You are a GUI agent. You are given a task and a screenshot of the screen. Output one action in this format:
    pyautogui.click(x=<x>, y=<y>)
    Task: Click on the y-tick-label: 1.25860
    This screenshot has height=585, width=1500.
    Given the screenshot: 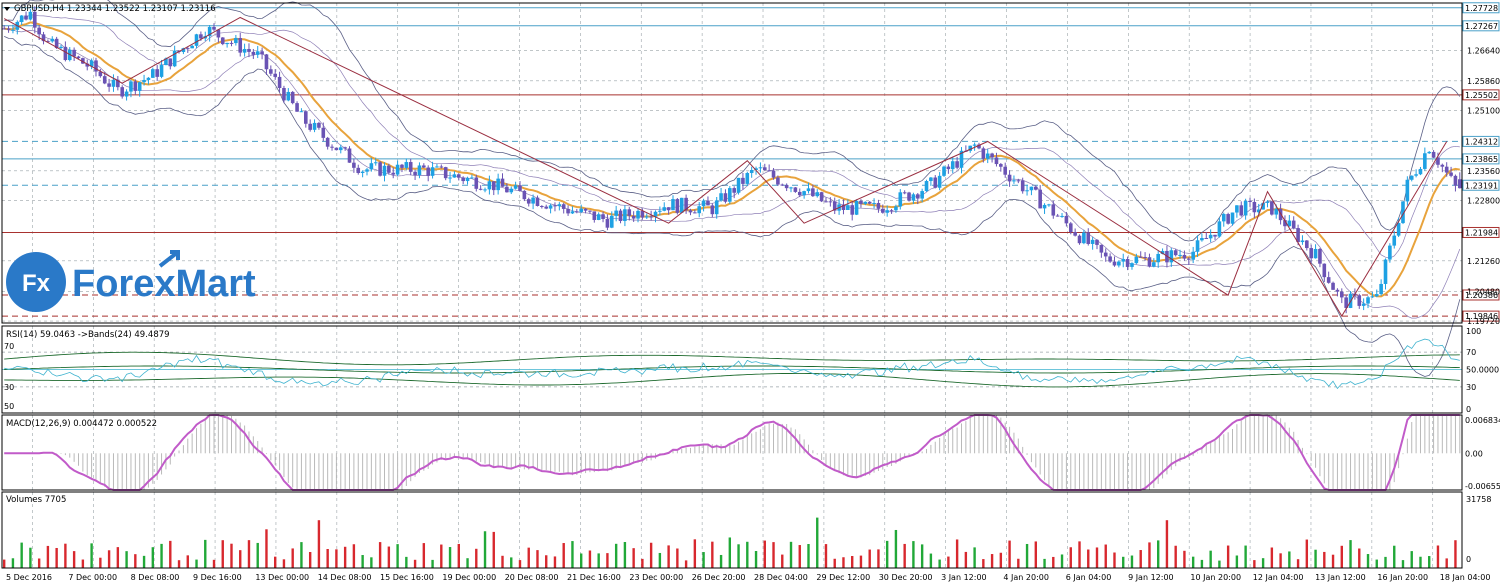 What is the action you would take?
    pyautogui.click(x=1483, y=81)
    